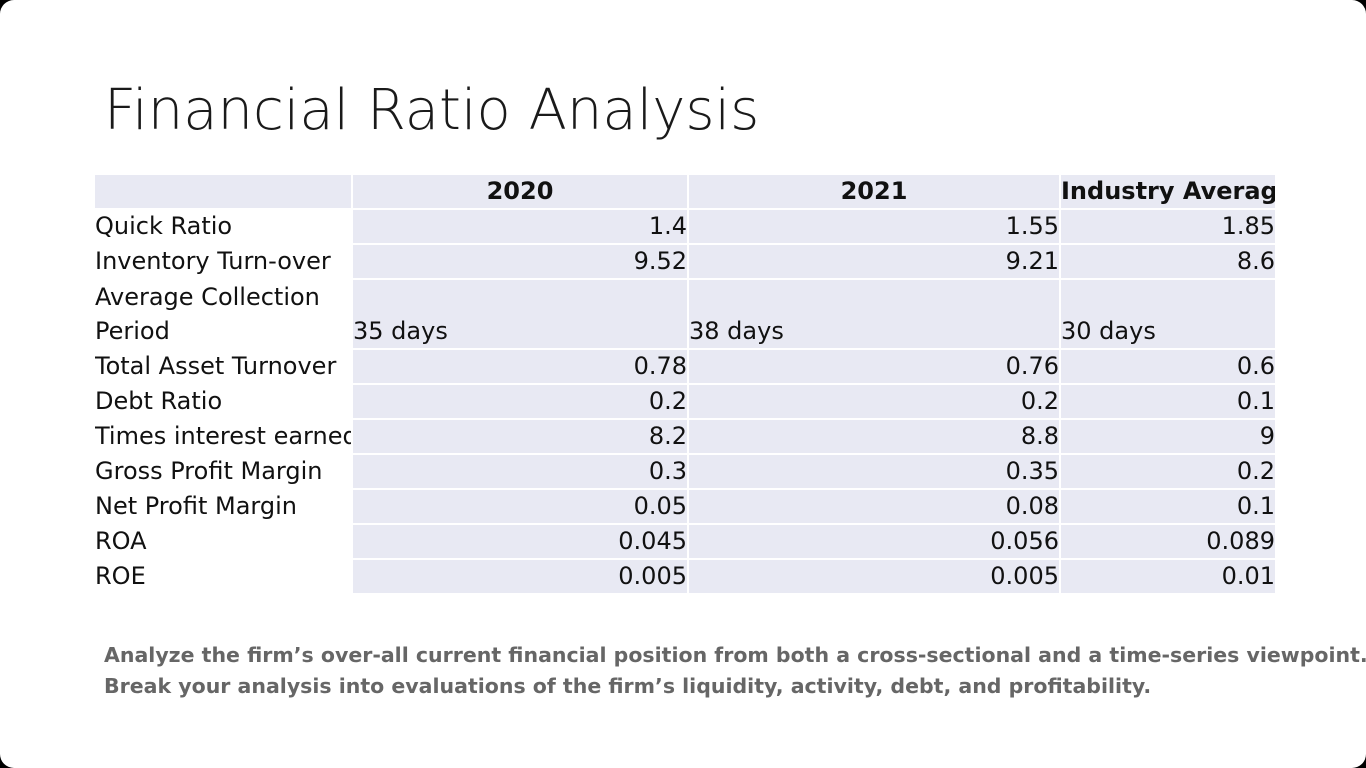 Image resolution: width=1366 pixels, height=768 pixels. What do you see at coordinates (520, 541) in the screenshot?
I see `cell-2020: 0.045` at bounding box center [520, 541].